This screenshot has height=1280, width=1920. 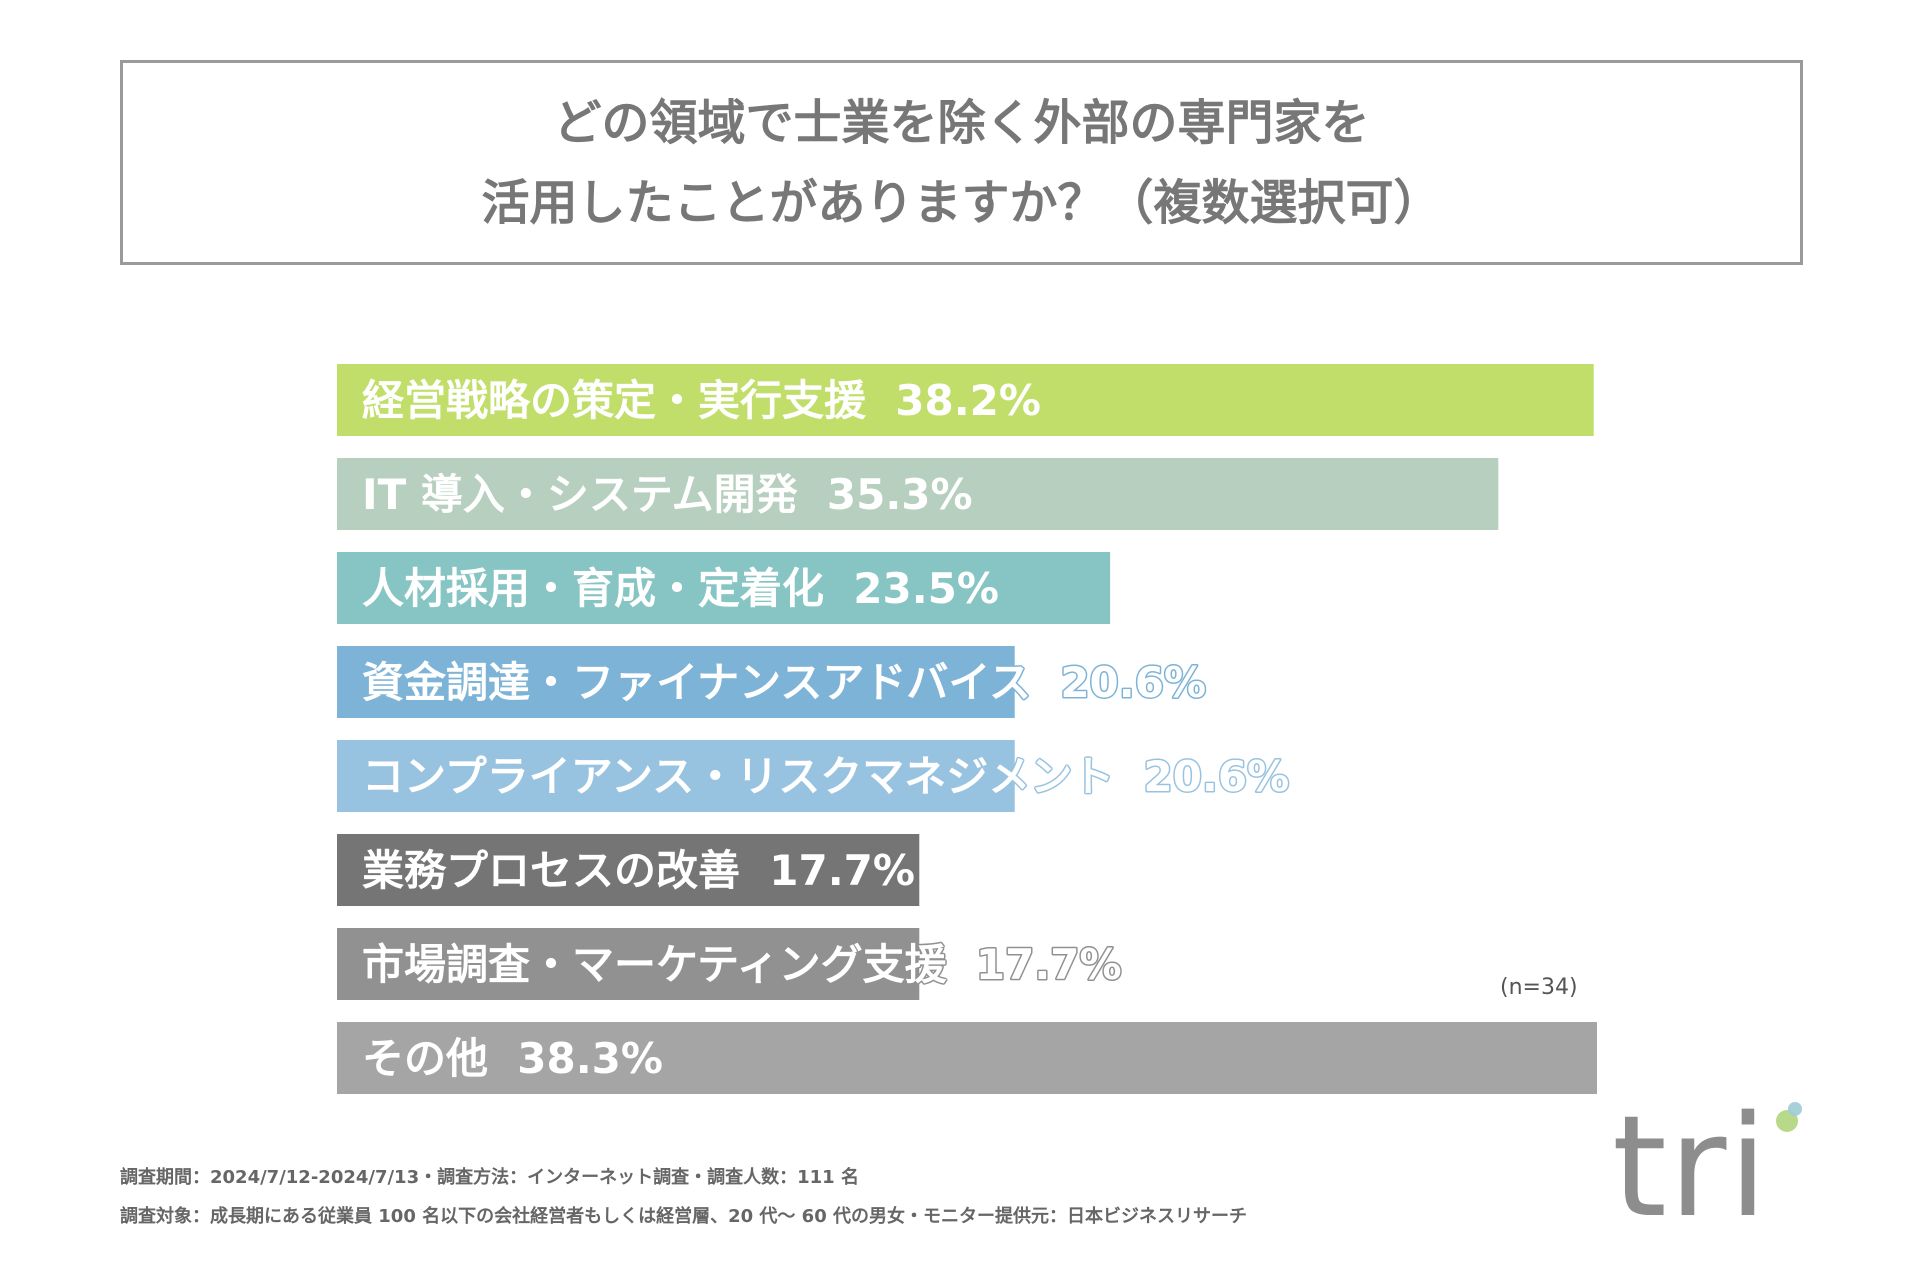 I want to click on value-label-1: 38.2%, so click(x=968, y=400).